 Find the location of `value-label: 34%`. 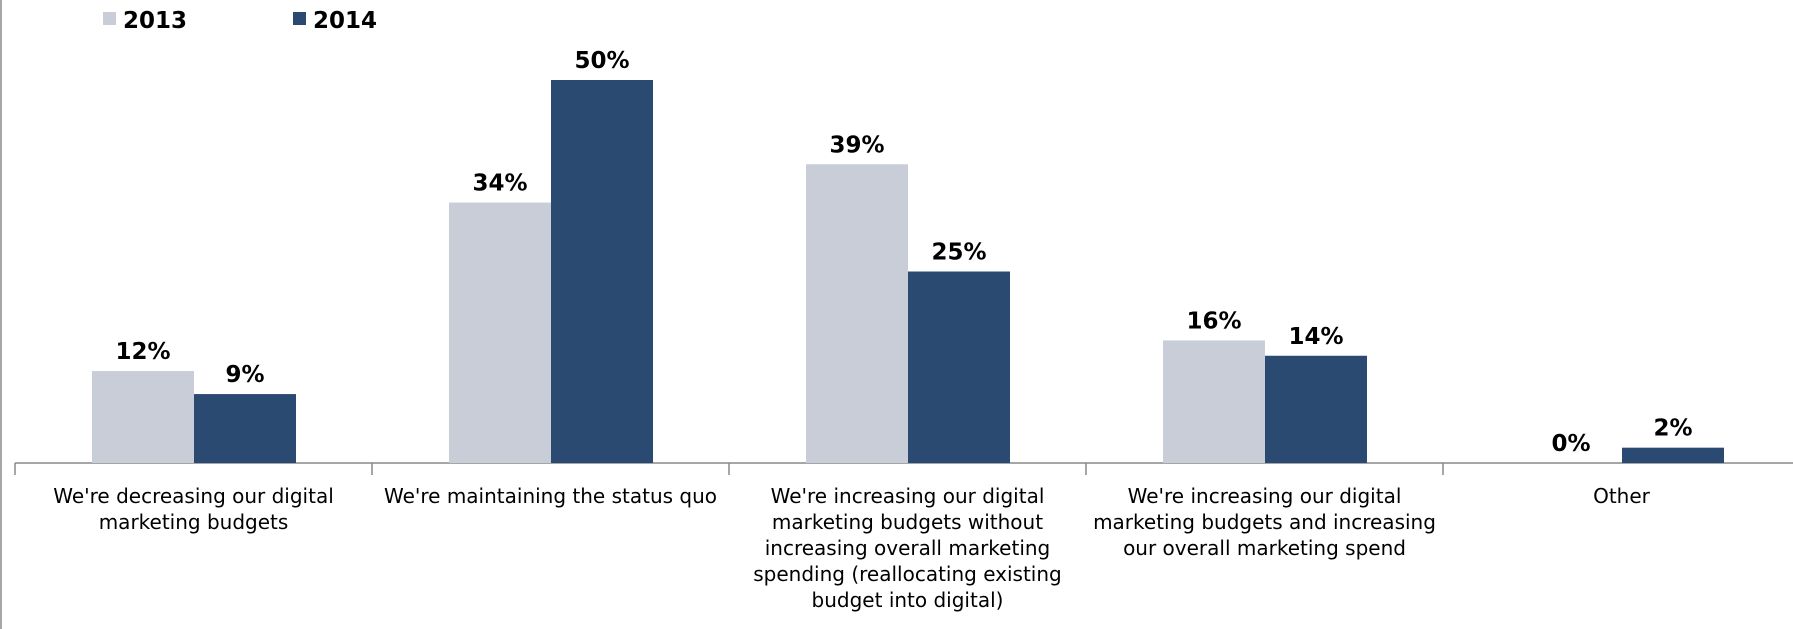

value-label: 34% is located at coordinates (499, 184).